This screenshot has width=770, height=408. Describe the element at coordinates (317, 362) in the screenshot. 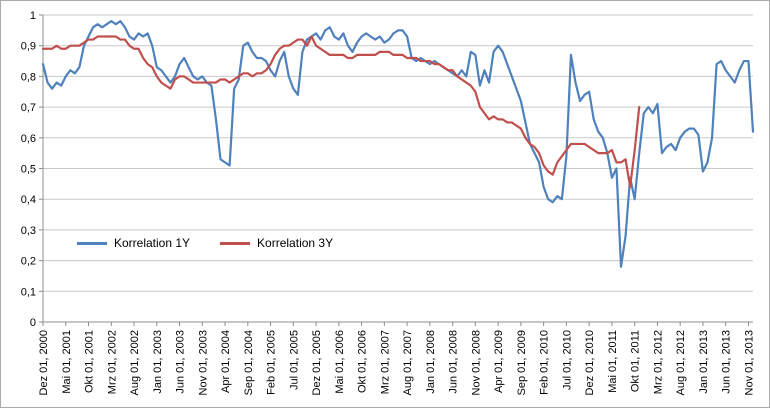

I see `svg-text: Dez 01, 2005` at that location.